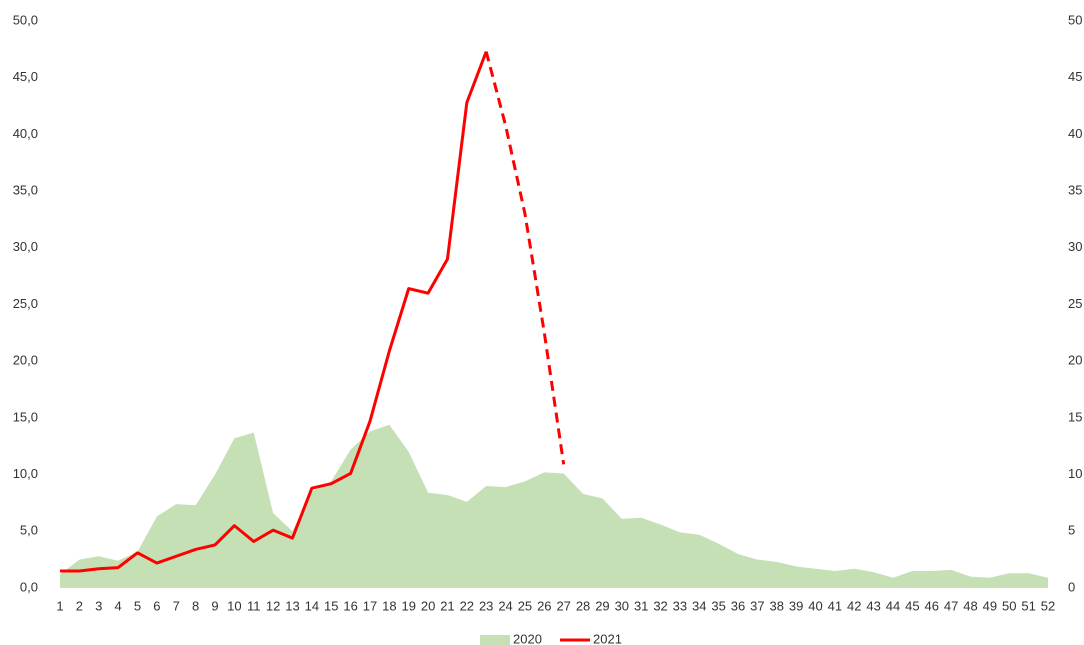  What do you see at coordinates (312, 605) in the screenshot?
I see `x-tick-label: 14` at bounding box center [312, 605].